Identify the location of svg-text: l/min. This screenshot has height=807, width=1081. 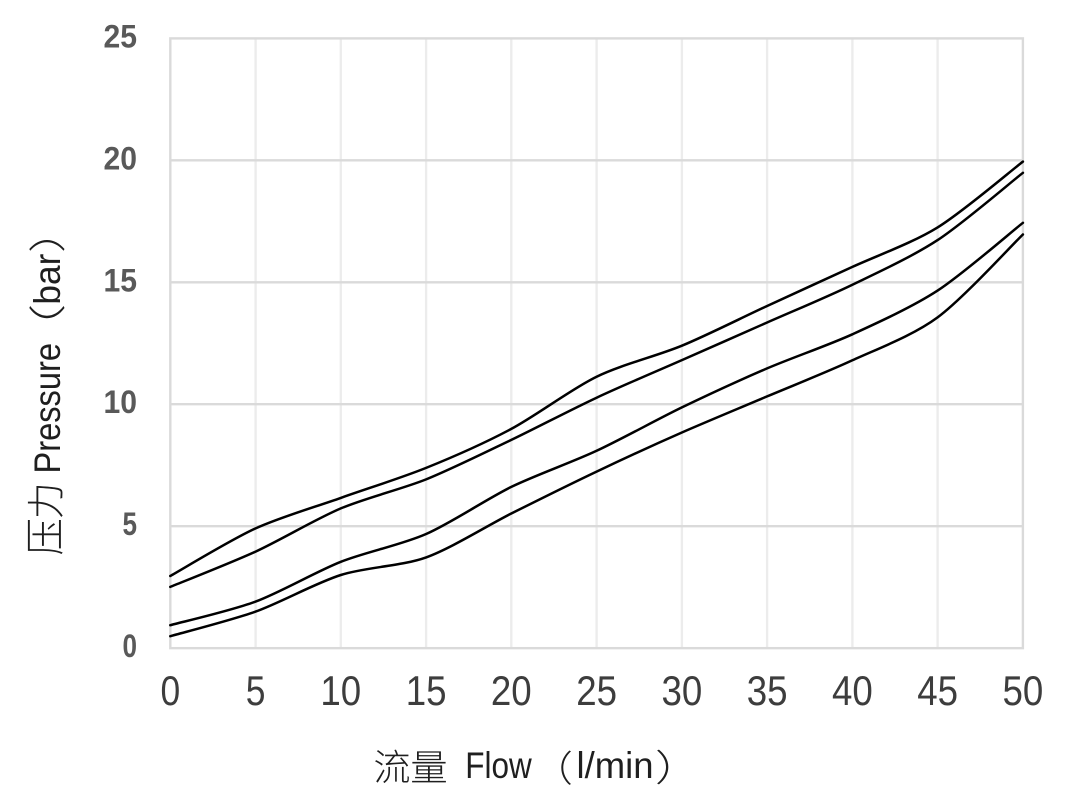
(615, 765).